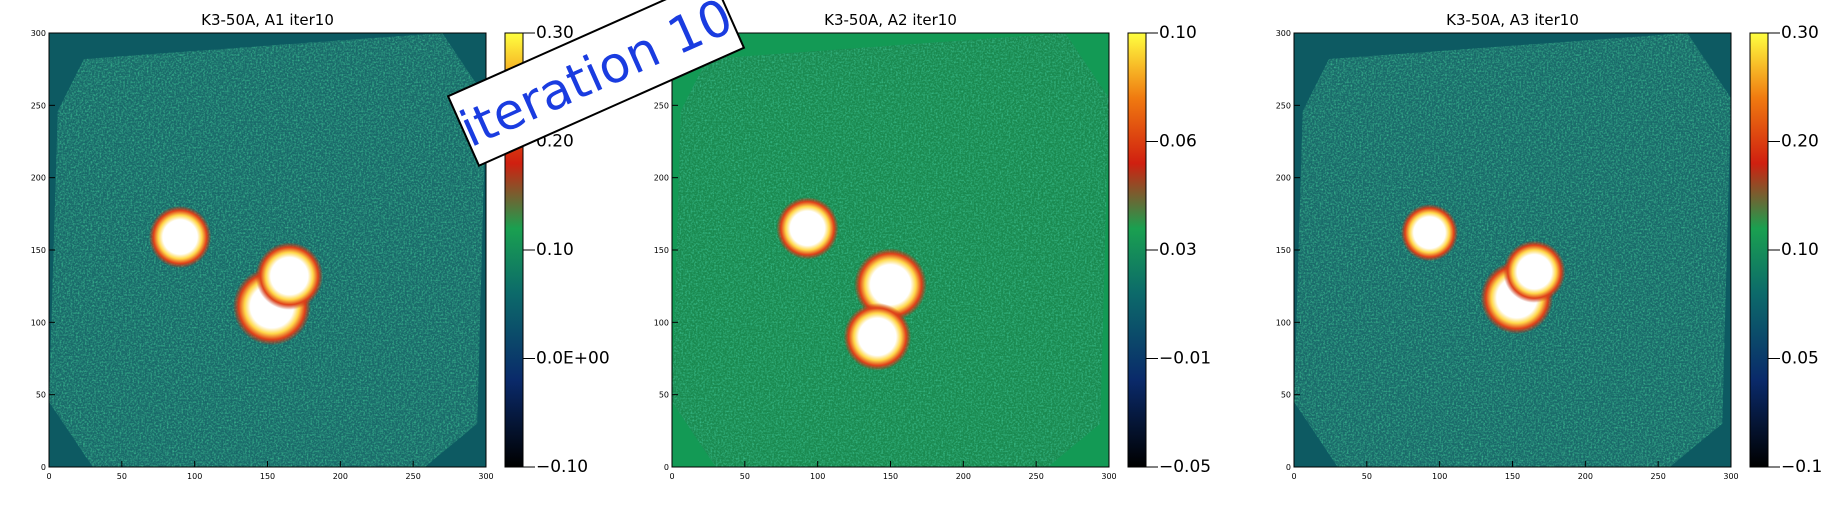 This screenshot has width=1822, height=516. I want to click on panel-title: K3-50A, A2 iter10, so click(890, 20).